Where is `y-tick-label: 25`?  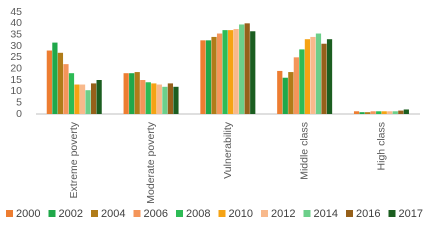
y-tick-label: 25 is located at coordinates (16, 57).